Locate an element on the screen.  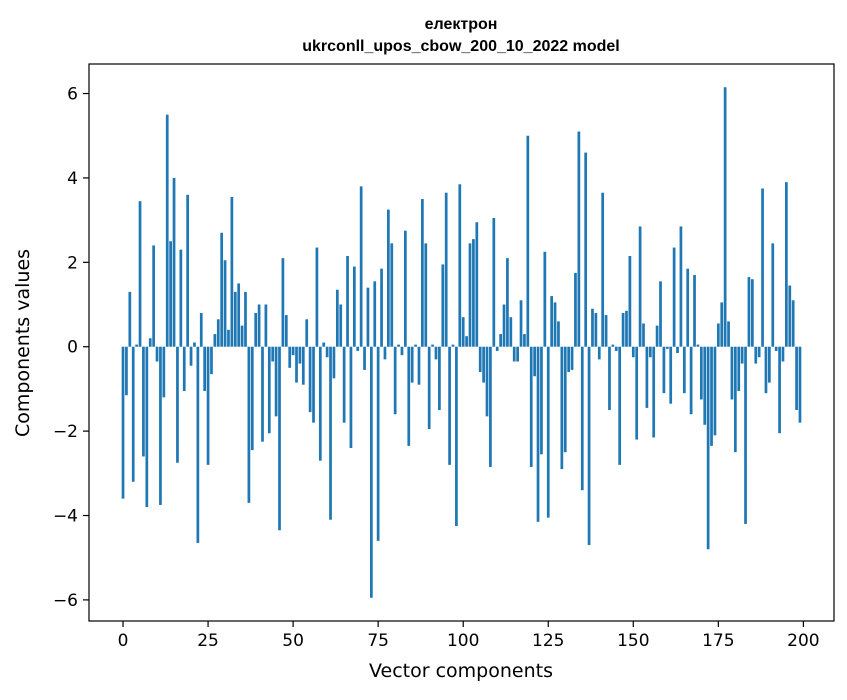
y-tick-label: −2 is located at coordinates (65, 432).